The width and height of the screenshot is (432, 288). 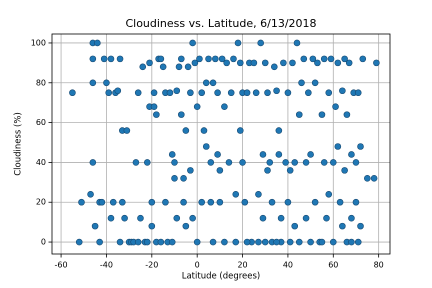 What do you see at coordinates (41, 162) in the screenshot?
I see `y-tick-label: 40` at bounding box center [41, 162].